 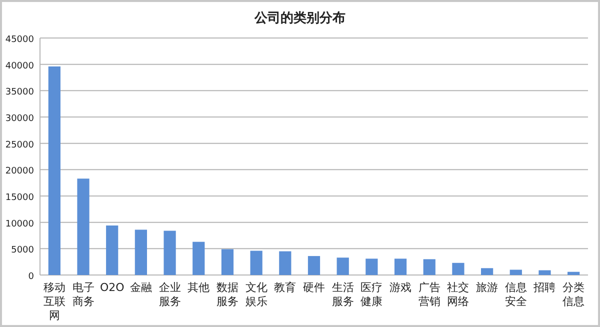 What do you see at coordinates (544, 287) in the screenshot?
I see `x-tick-label: 招聘` at bounding box center [544, 287].